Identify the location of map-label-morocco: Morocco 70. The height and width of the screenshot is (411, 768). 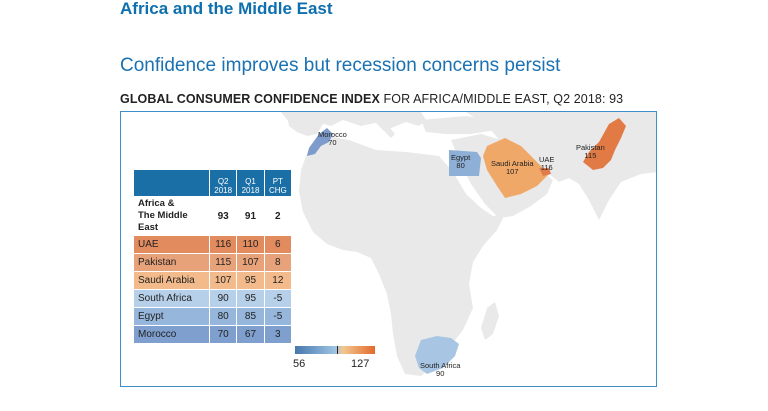
(332, 139).